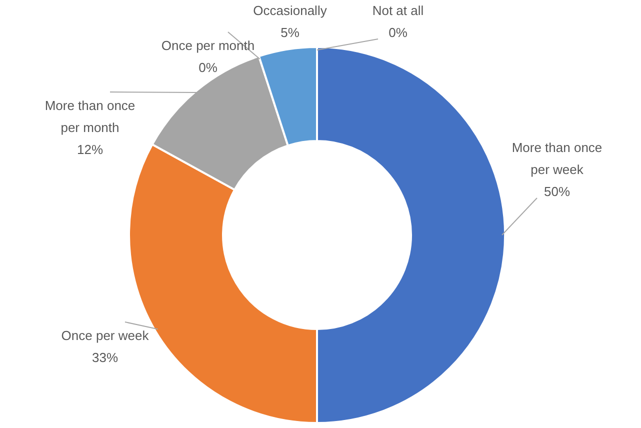 This screenshot has height=428, width=641. Describe the element at coordinates (290, 10) in the screenshot. I see `slice-label: Occasionally` at that location.